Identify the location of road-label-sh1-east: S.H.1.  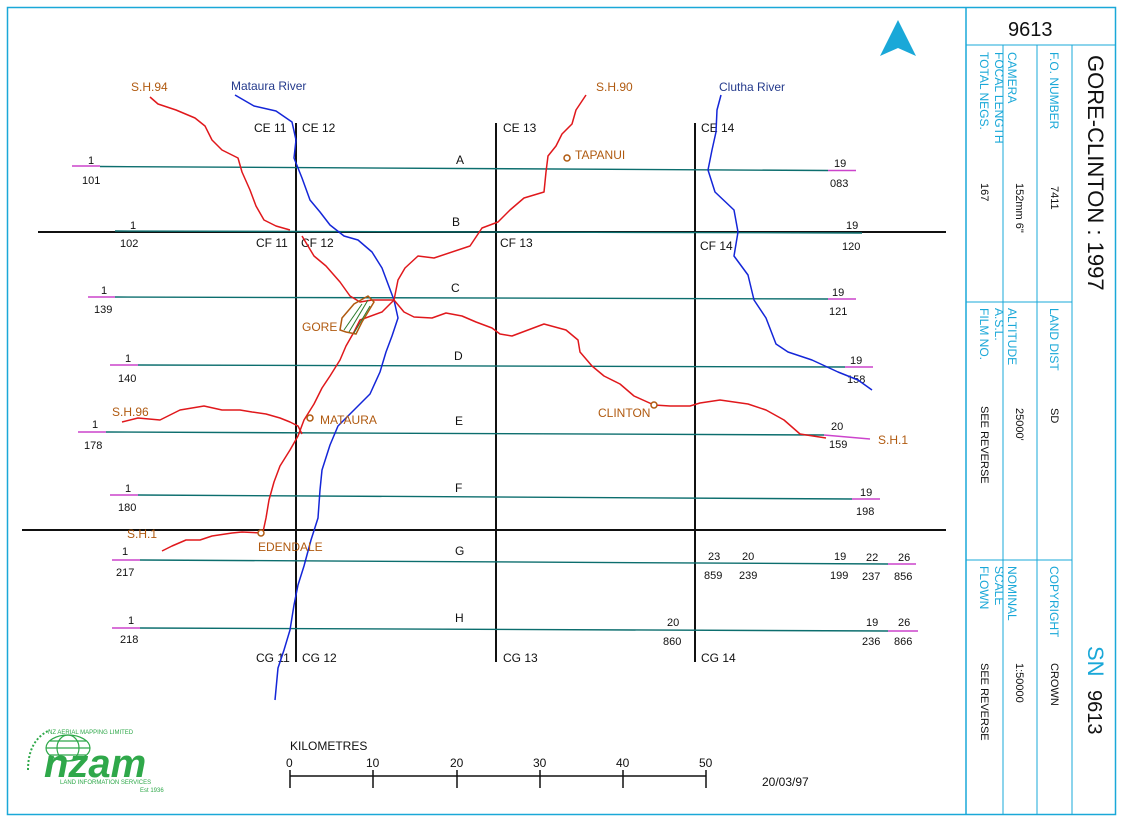
(893, 440).